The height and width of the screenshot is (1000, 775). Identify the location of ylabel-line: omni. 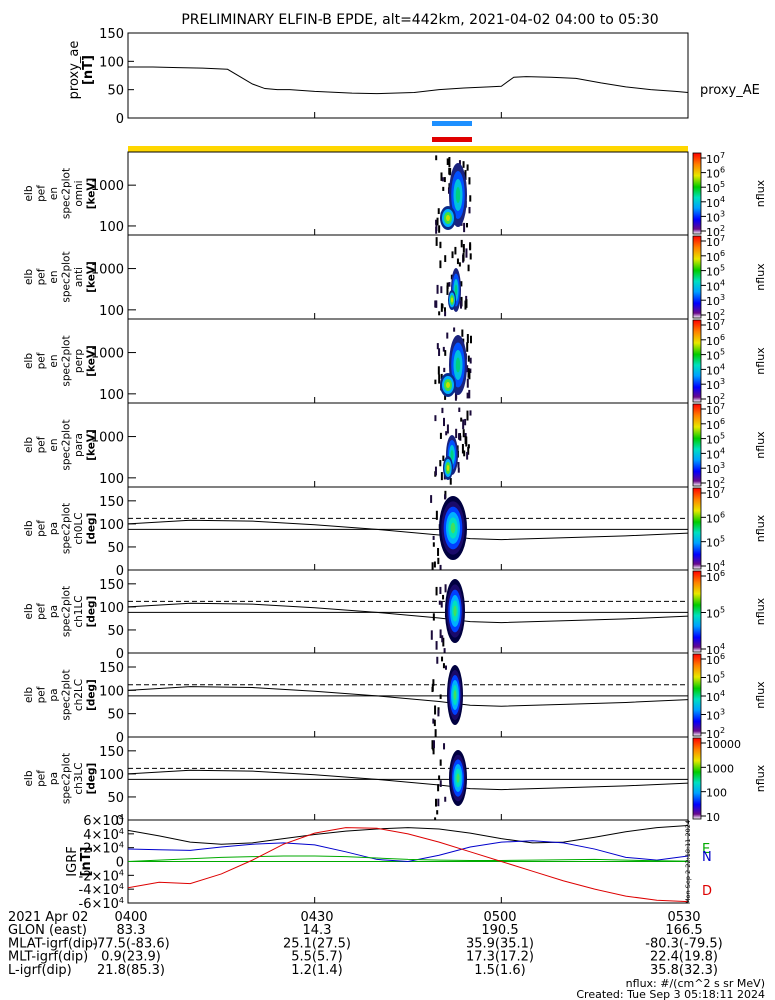
(79, 193).